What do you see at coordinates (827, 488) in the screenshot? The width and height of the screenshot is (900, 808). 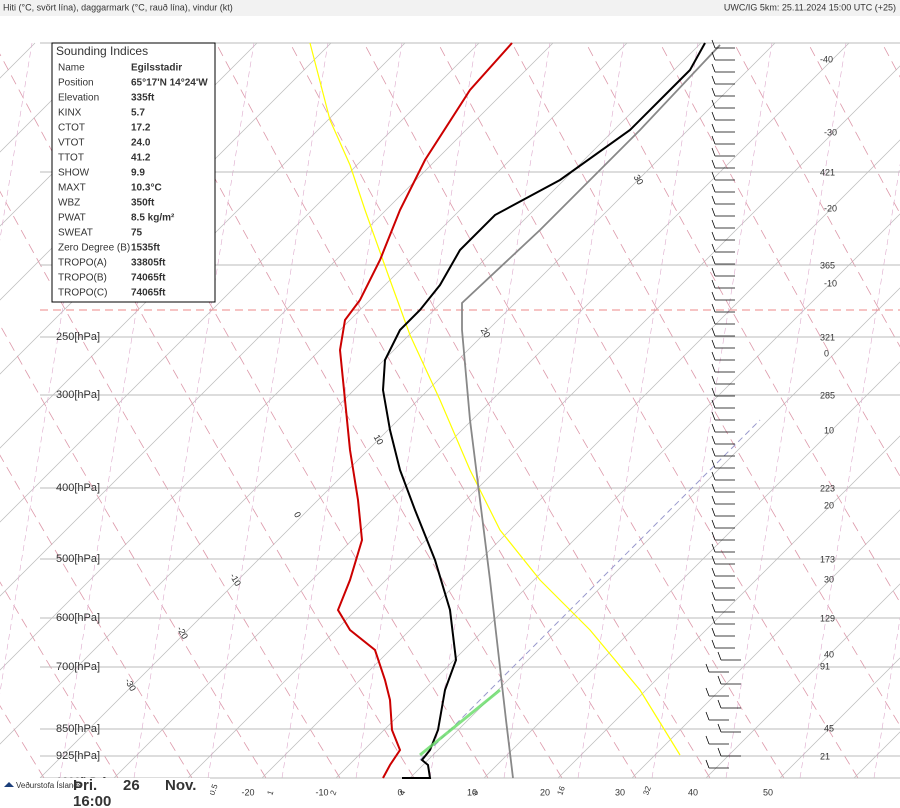 I see `right-label: 223` at bounding box center [827, 488].